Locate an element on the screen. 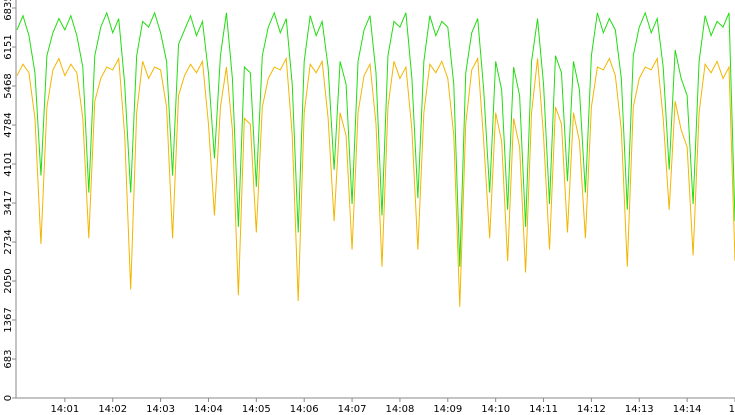 The height and width of the screenshot is (415, 735). y-tick-label: 4784 is located at coordinates (8, 124).